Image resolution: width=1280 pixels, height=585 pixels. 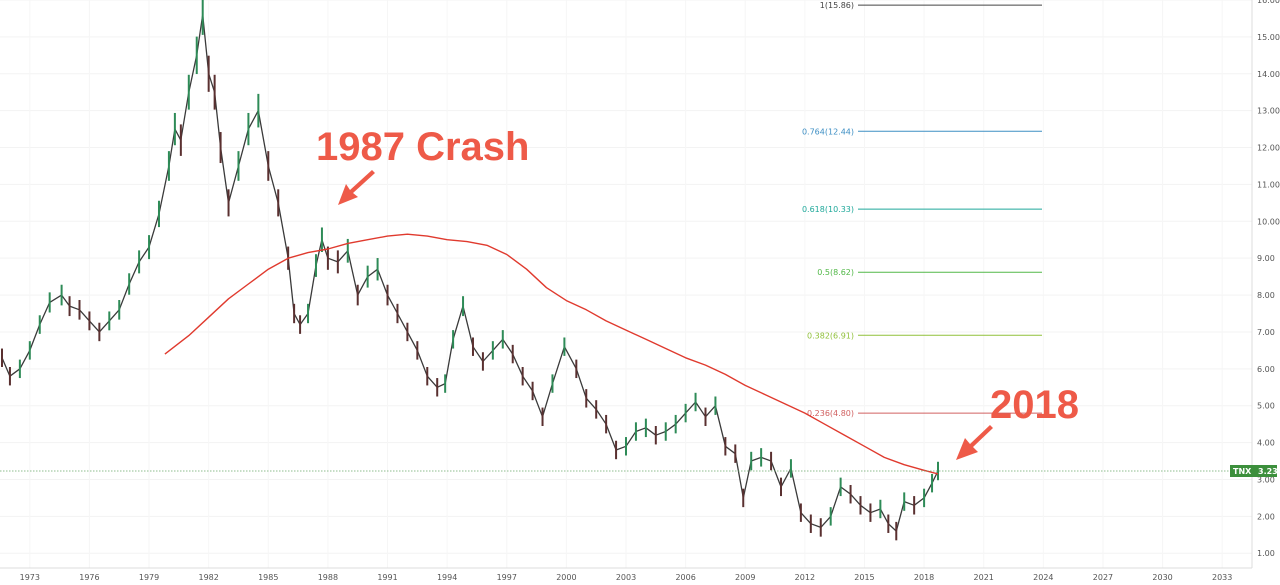 I want to click on x-tick-label: 1973, so click(x=30, y=577).